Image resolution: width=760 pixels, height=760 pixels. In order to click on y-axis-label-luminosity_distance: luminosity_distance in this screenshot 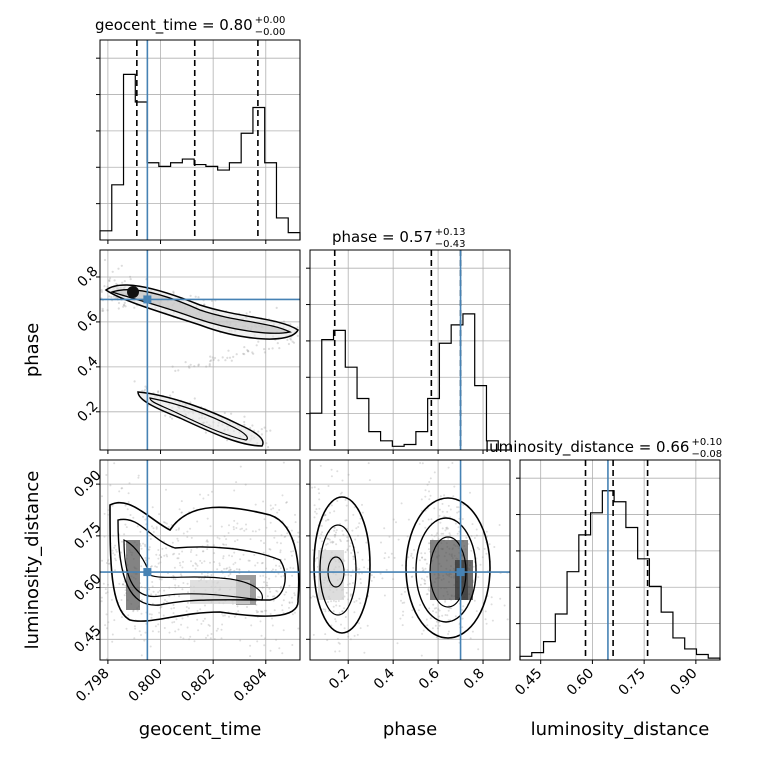, I will do `click(32, 560)`.